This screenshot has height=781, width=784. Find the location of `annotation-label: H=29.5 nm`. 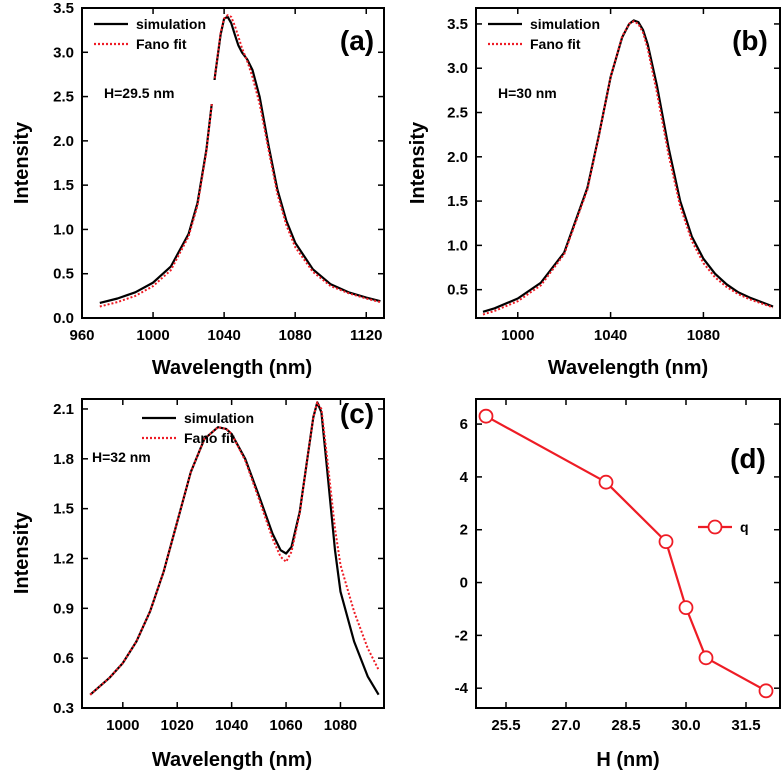

annotation-label: H=29.5 nm is located at coordinates (139, 93).